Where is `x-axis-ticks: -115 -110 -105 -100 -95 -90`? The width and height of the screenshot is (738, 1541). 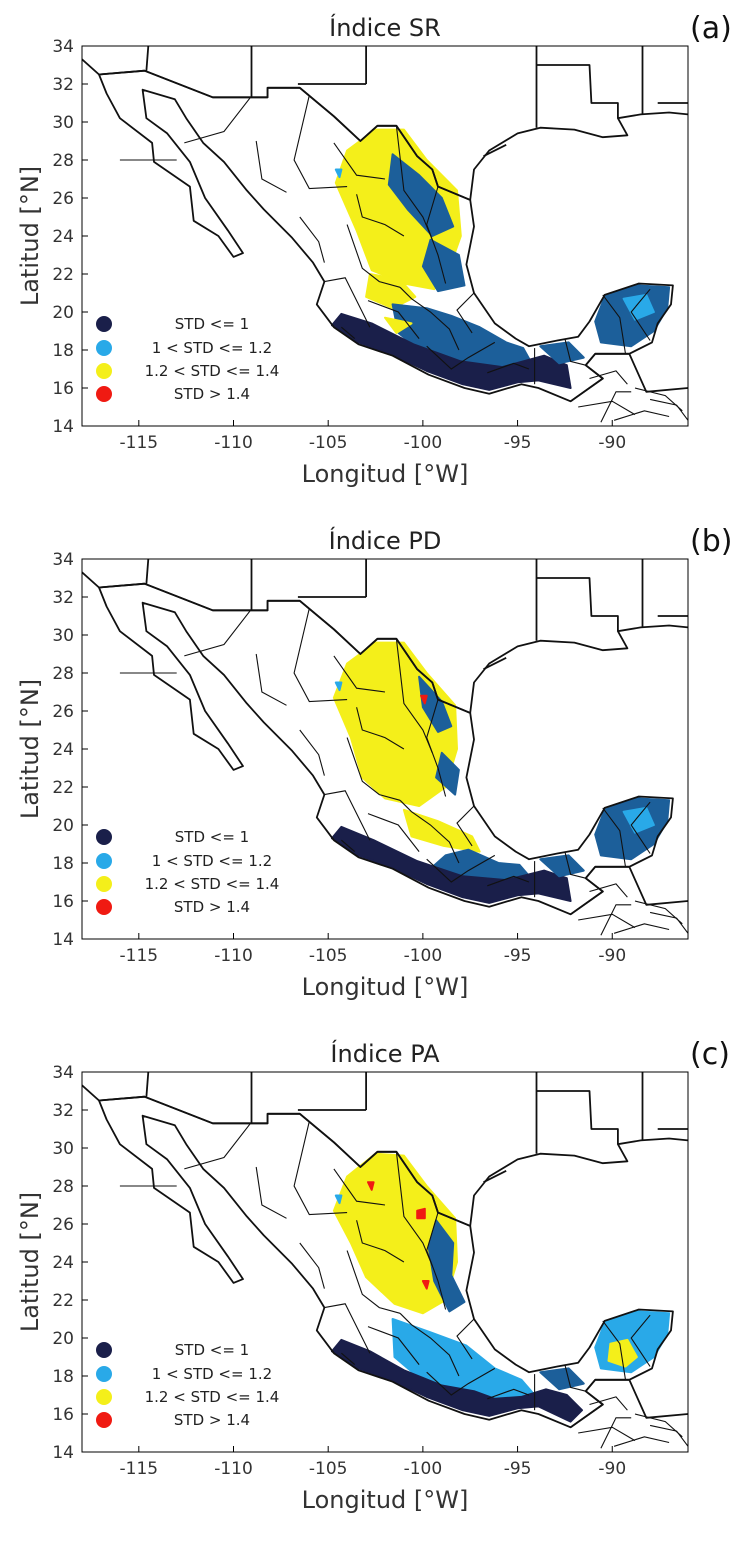
x-axis-ticks: -115 -110 -105 -100 -95 -90 is located at coordinates (373, 956).